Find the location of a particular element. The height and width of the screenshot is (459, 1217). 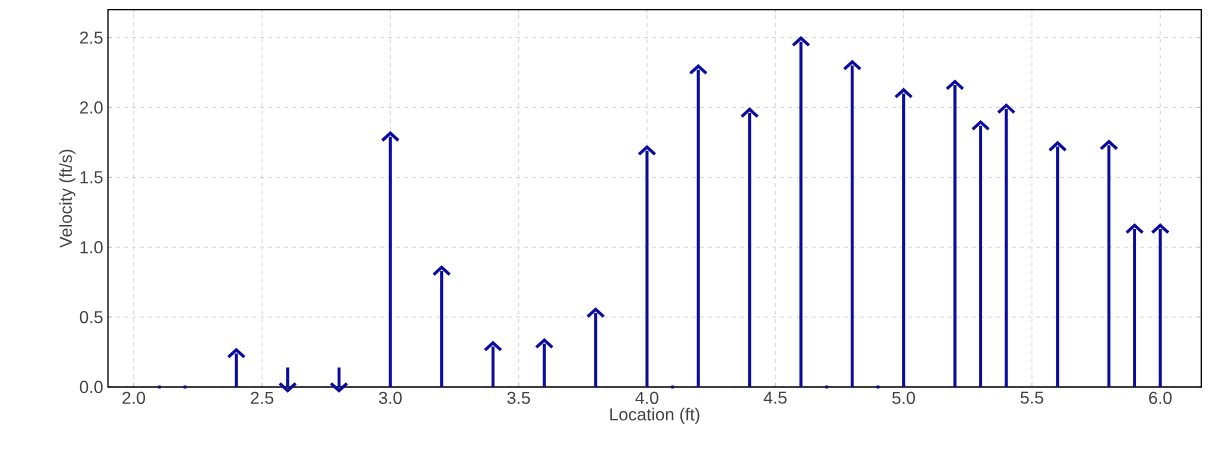

x-tick-label: 4.5 is located at coordinates (775, 397).